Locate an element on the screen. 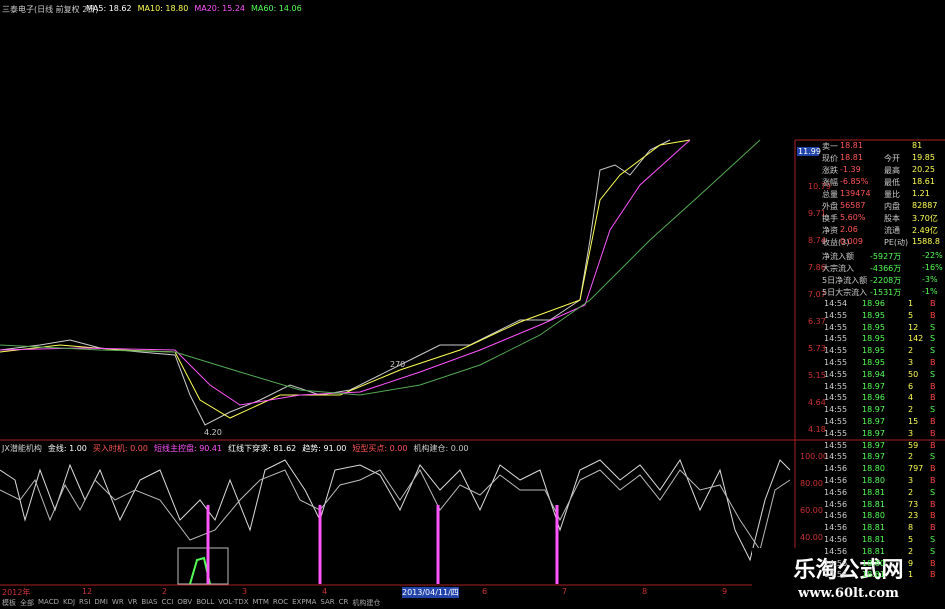 The height and width of the screenshot is (609, 945). quote-label: 量比 is located at coordinates (892, 194).